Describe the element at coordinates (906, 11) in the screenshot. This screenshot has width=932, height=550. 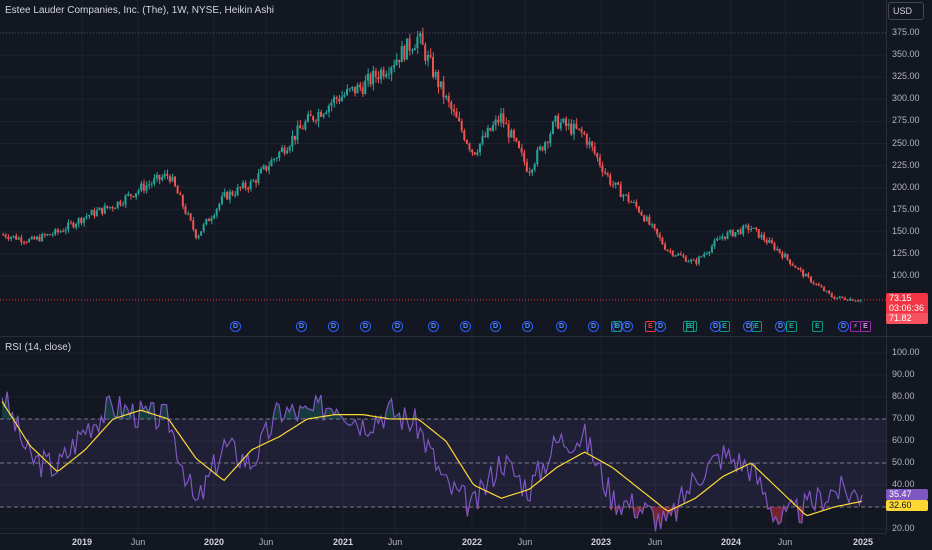
I see `currency-button: USD` at that location.